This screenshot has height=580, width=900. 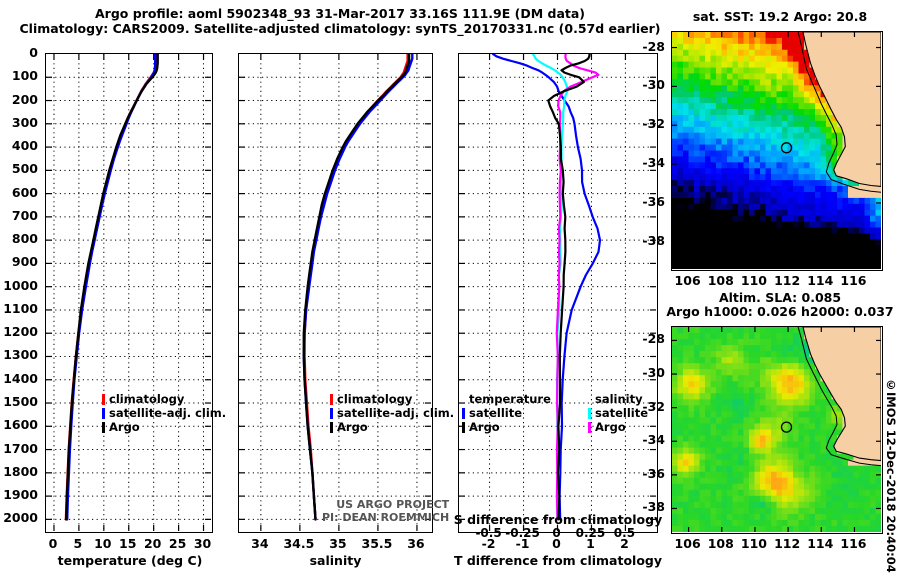 What do you see at coordinates (558, 533) in the screenshot?
I see `salinity-difference-axis-ticks: -0.5 -0.25 0 0.25 0.5` at bounding box center [558, 533].